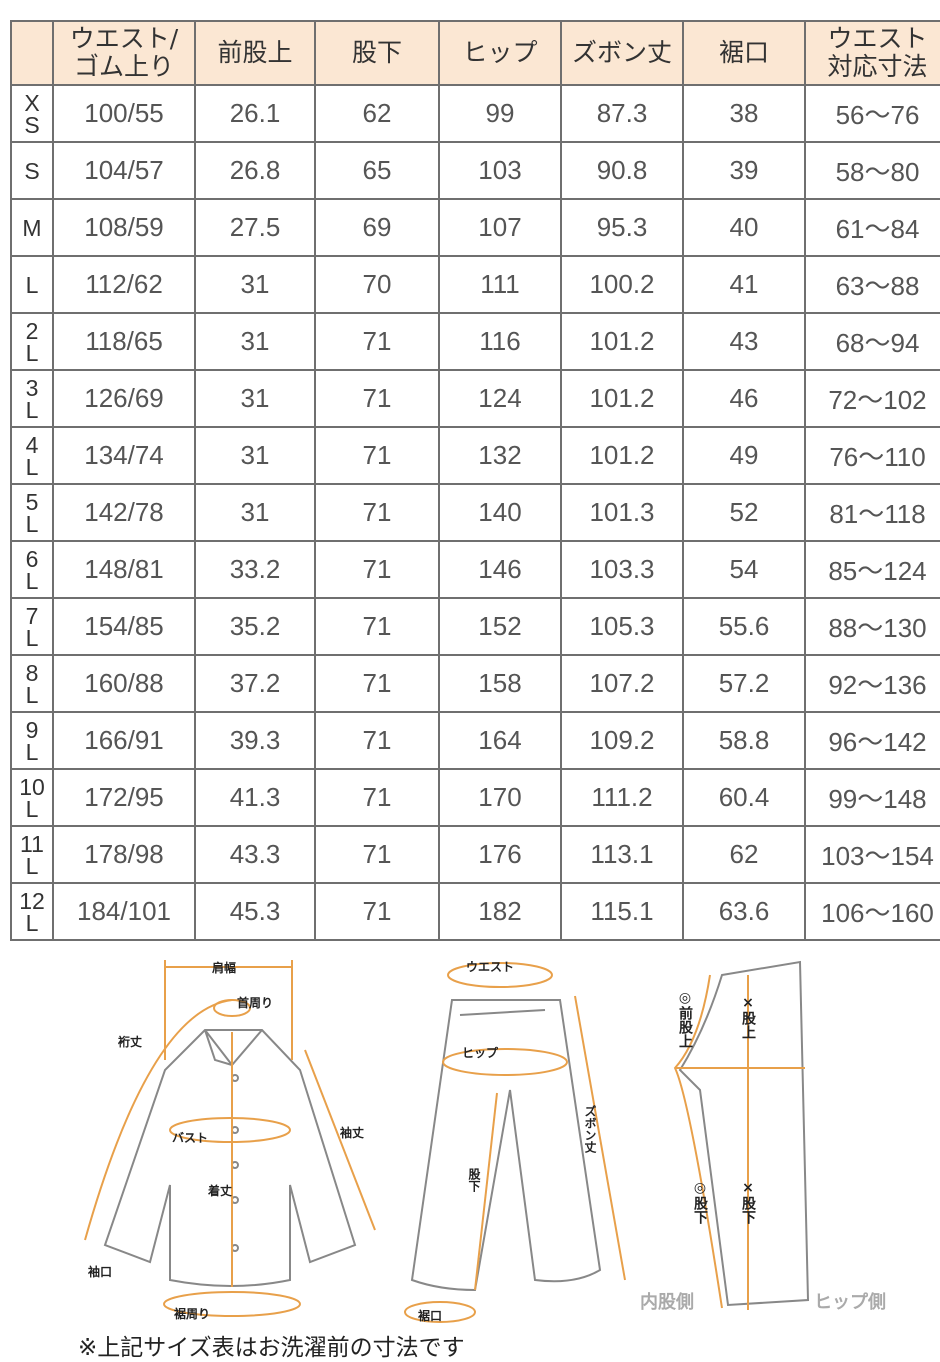 This screenshot has height=1362, width=940. I want to click on table-cell: 49, so click(744, 455).